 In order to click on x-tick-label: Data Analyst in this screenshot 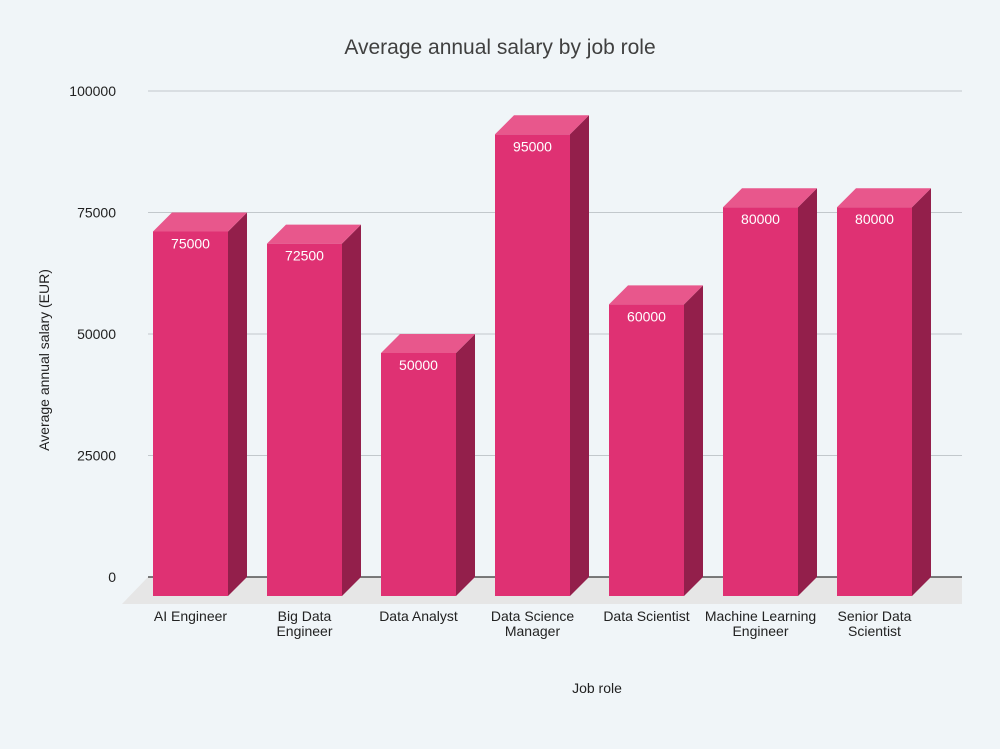, I will do `click(418, 616)`.